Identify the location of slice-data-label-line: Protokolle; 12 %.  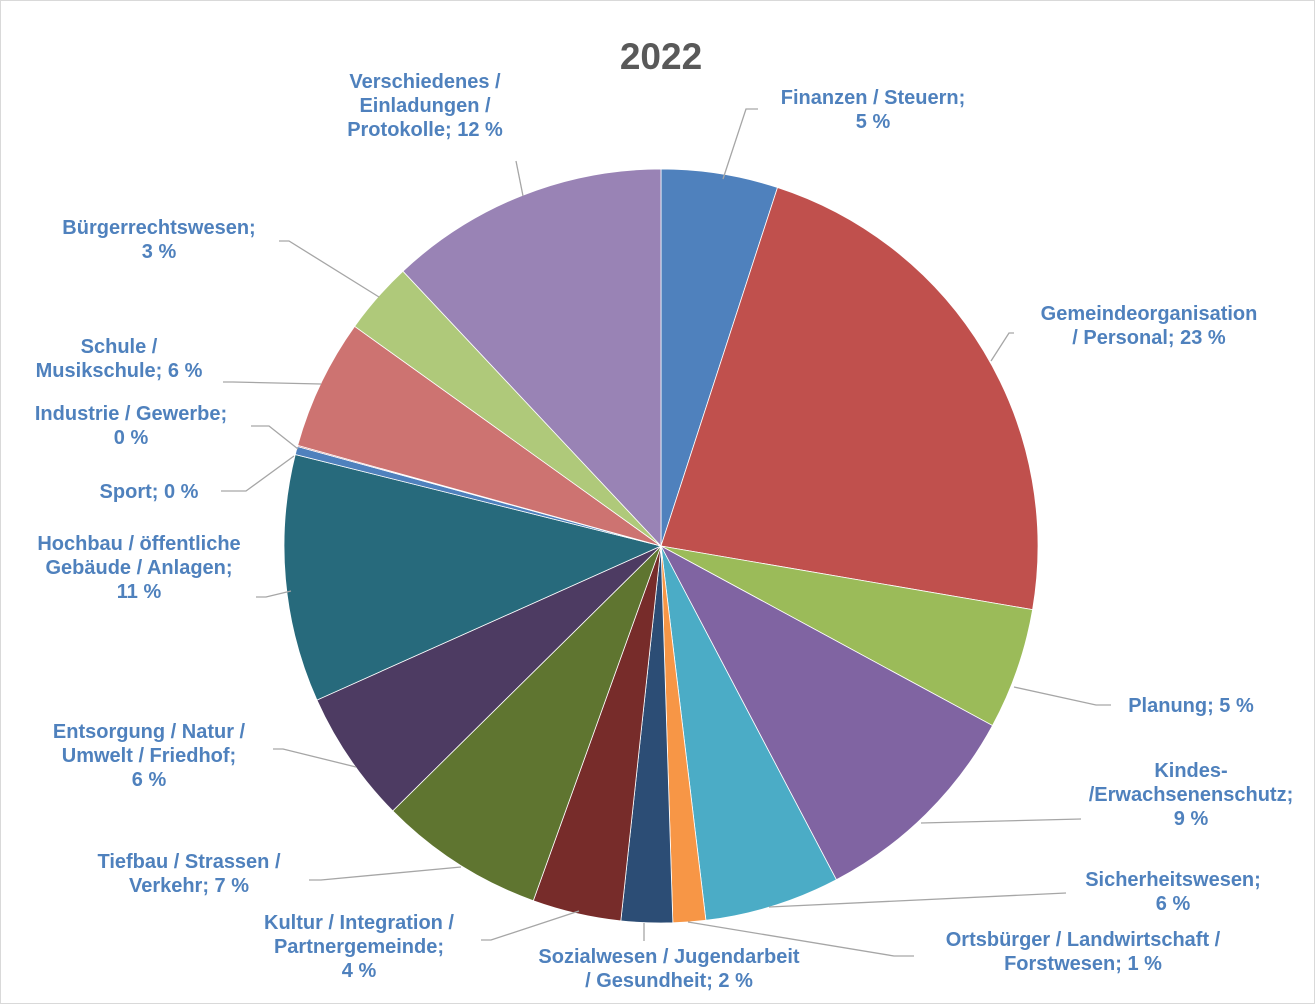
(425, 130).